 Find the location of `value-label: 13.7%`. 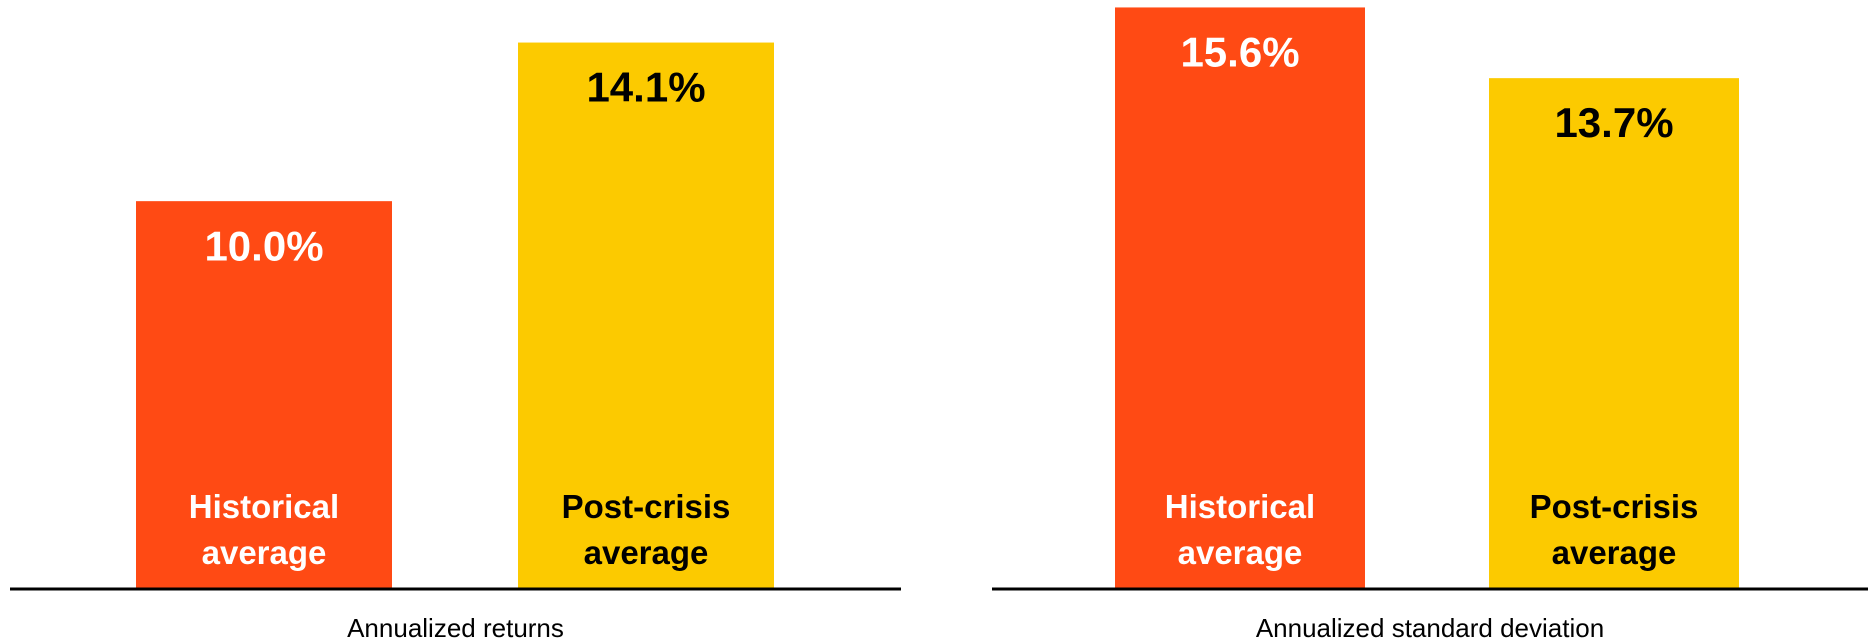

value-label: 13.7% is located at coordinates (1613, 122).